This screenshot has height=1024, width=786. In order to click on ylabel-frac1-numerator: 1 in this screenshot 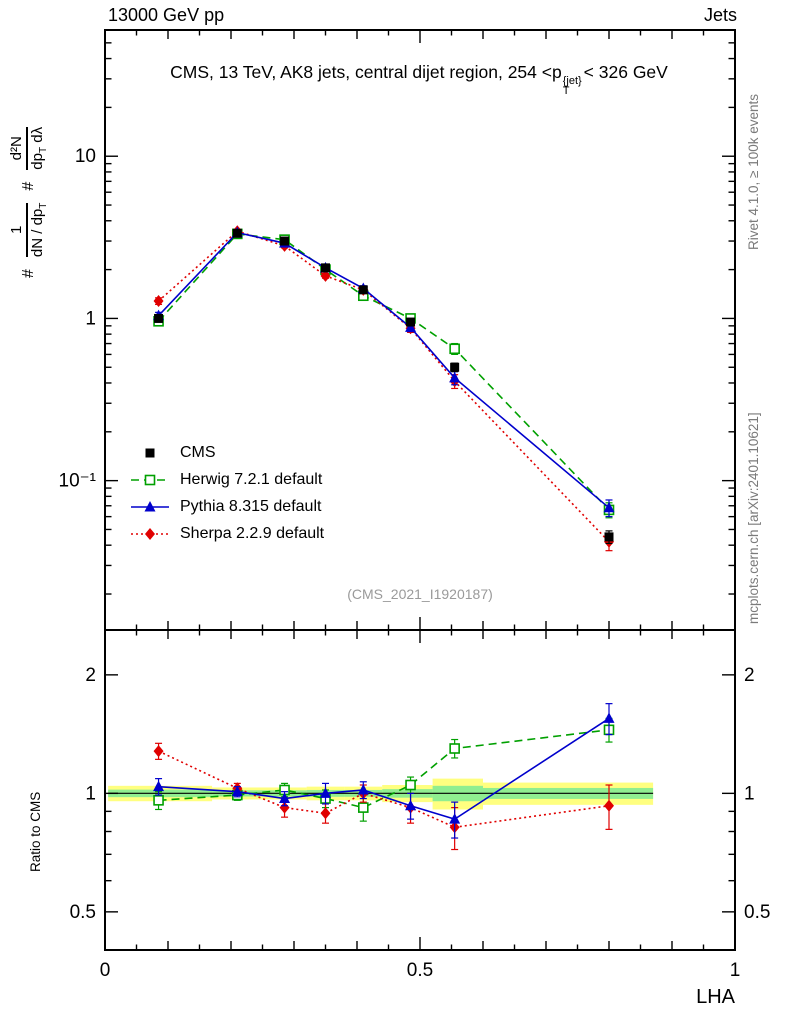, I will do `click(16, 230)`.